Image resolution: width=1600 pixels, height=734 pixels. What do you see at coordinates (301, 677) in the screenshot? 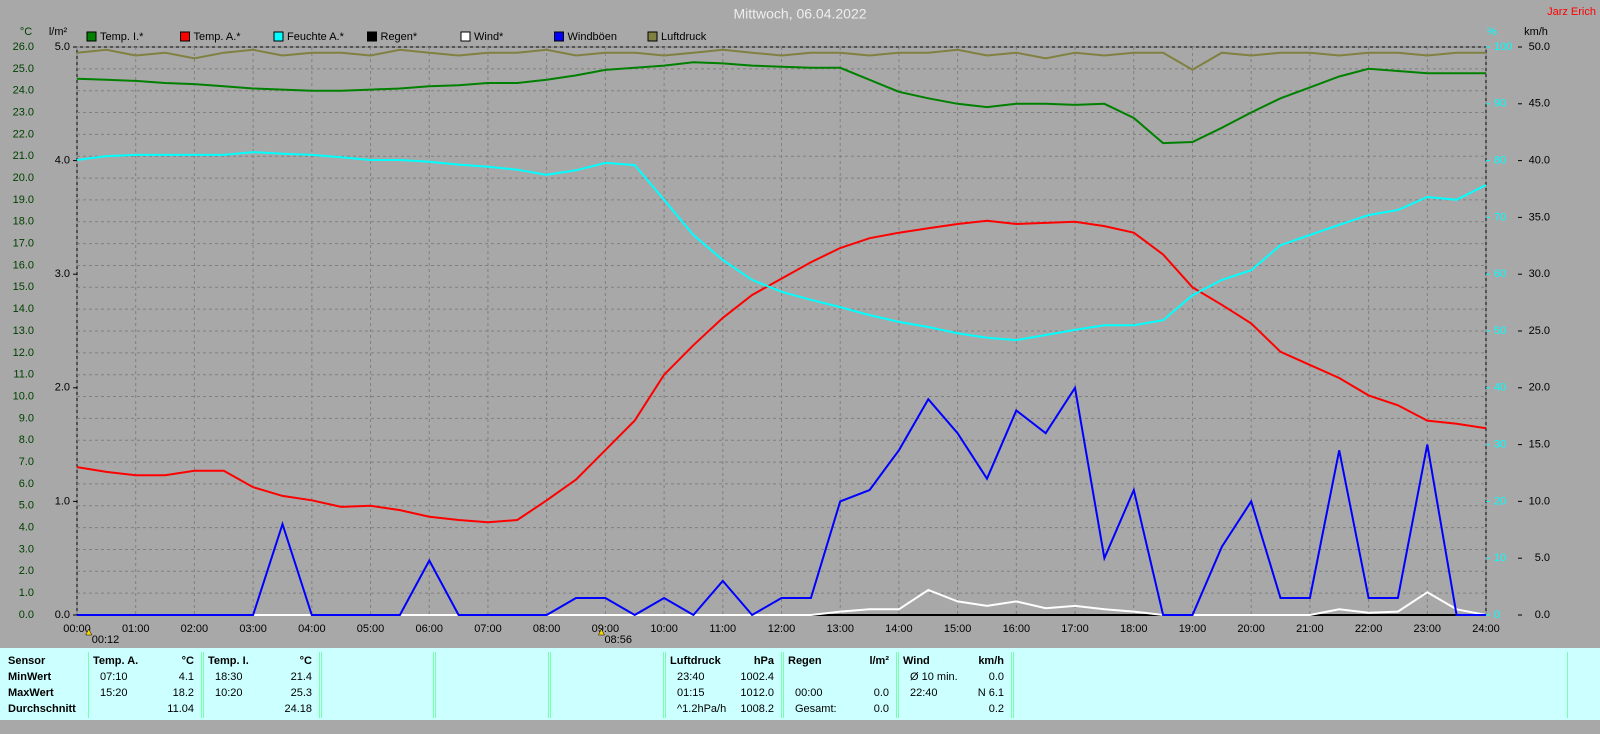
I see `stat-value: 21.4` at bounding box center [301, 677].